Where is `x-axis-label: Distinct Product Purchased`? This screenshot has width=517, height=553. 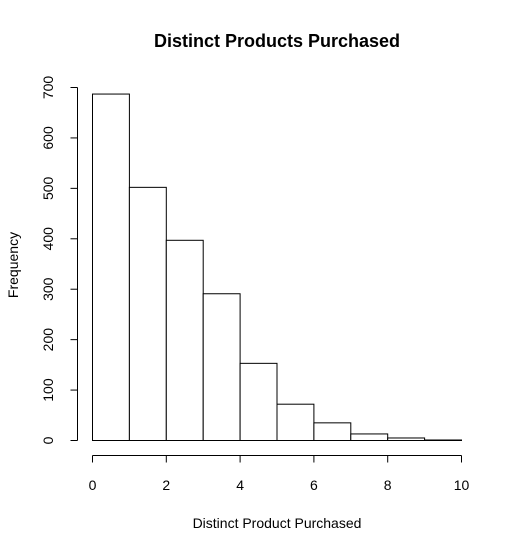 x-axis-label: Distinct Product Purchased is located at coordinates (277, 523).